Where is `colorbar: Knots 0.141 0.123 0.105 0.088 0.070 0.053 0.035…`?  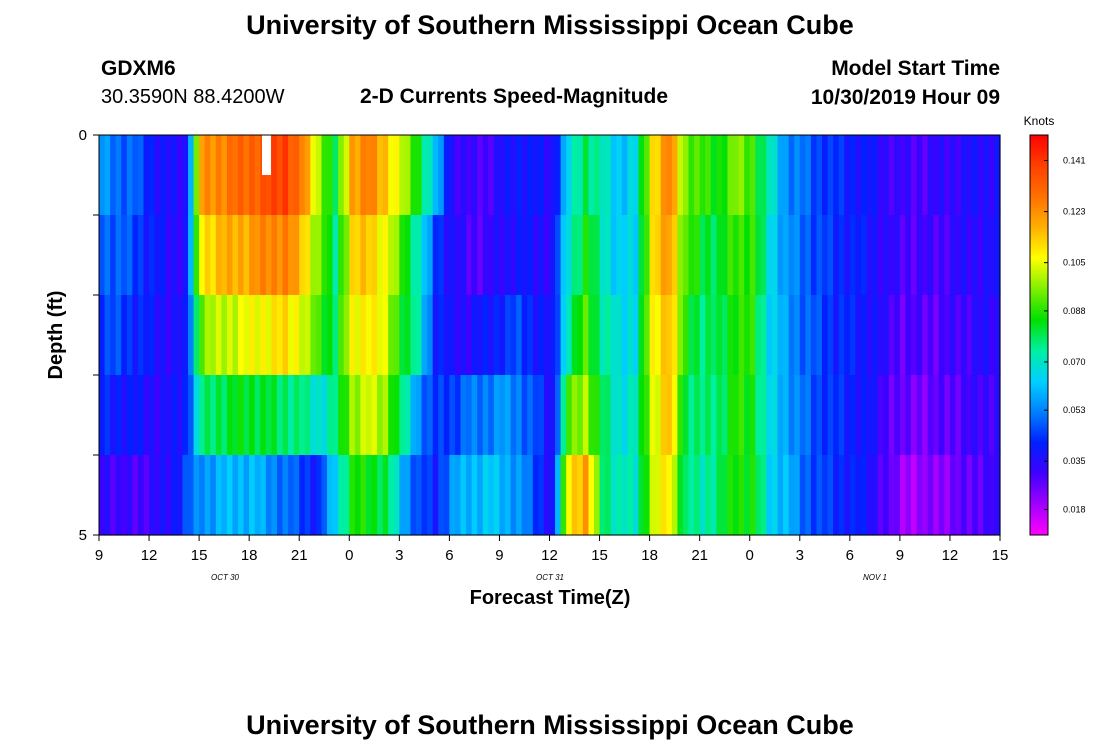 colorbar: Knots 0.141 0.123 0.105 0.088 0.070 0.053 0.035… is located at coordinates (1055, 325).